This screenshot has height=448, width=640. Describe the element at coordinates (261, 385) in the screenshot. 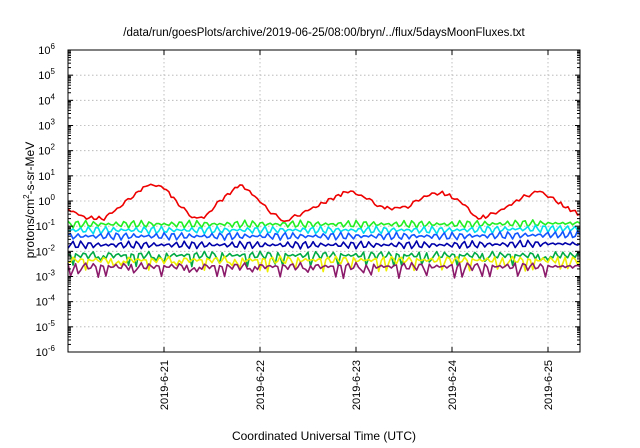

I see `x-tick-label: 2019-6-22` at that location.